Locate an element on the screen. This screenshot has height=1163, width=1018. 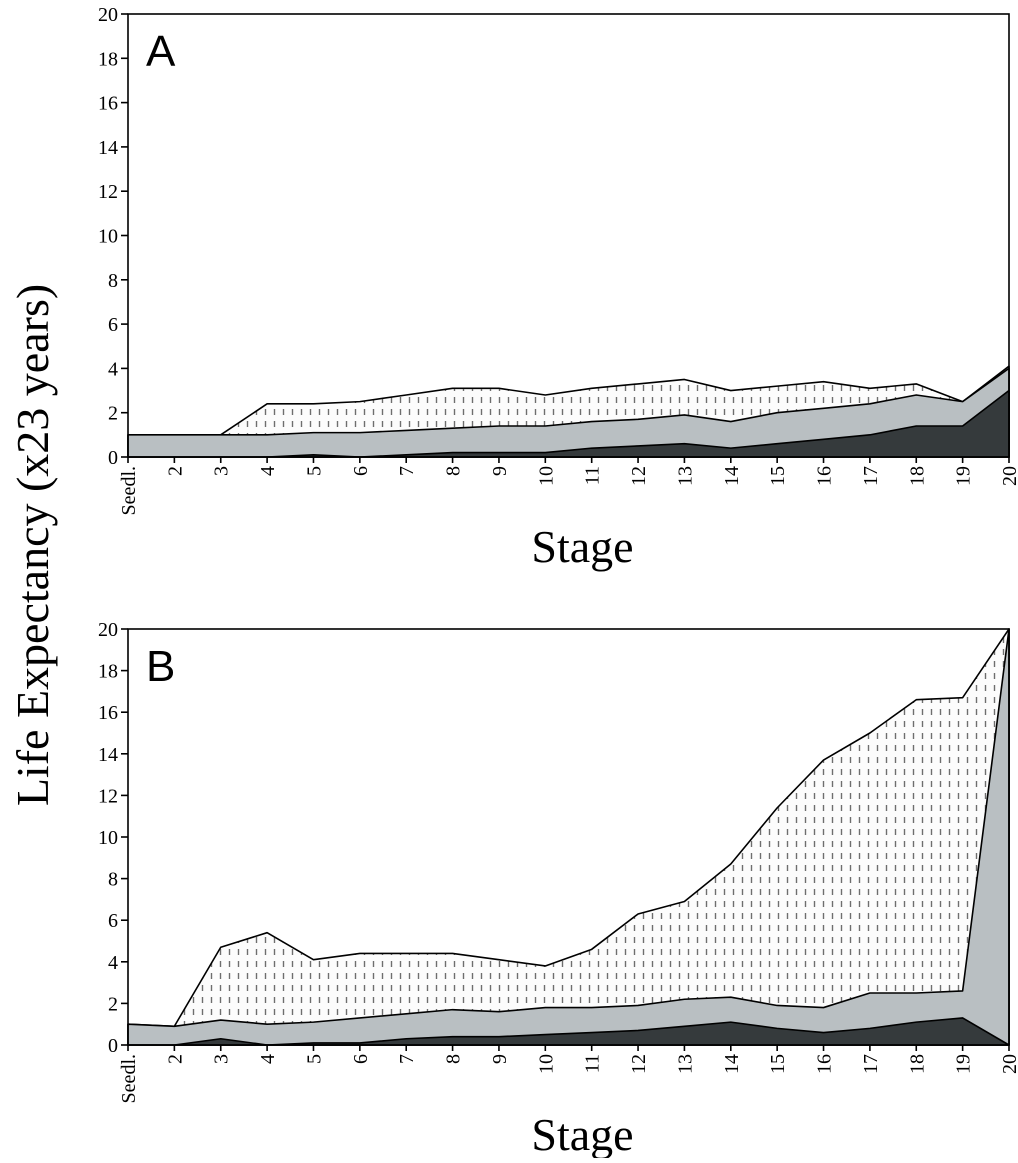
panel-letter: A is located at coordinates (161, 51).